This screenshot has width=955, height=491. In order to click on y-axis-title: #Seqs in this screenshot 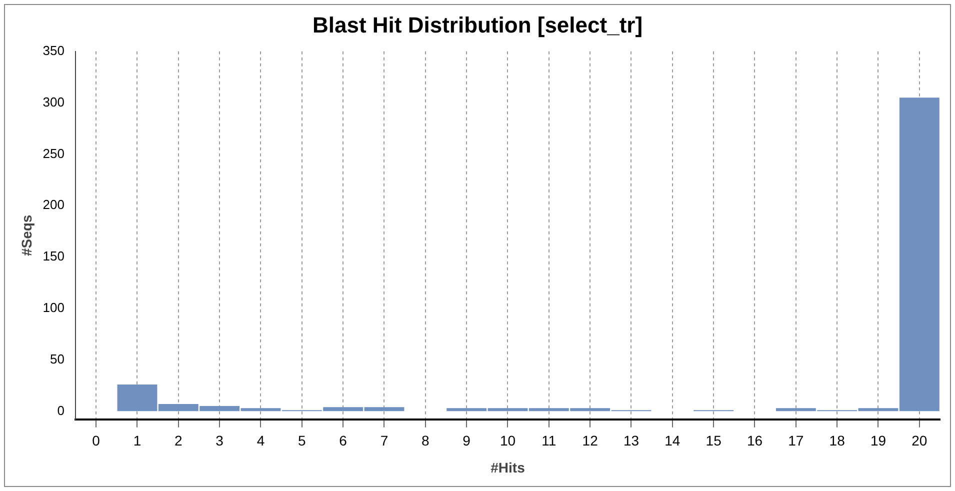, I will do `click(26, 235)`.